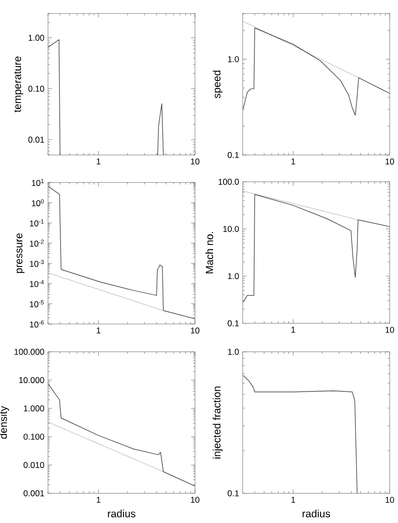  What do you see at coordinates (36, 89) in the screenshot?
I see `y-tick-label: 0.10` at bounding box center [36, 89].